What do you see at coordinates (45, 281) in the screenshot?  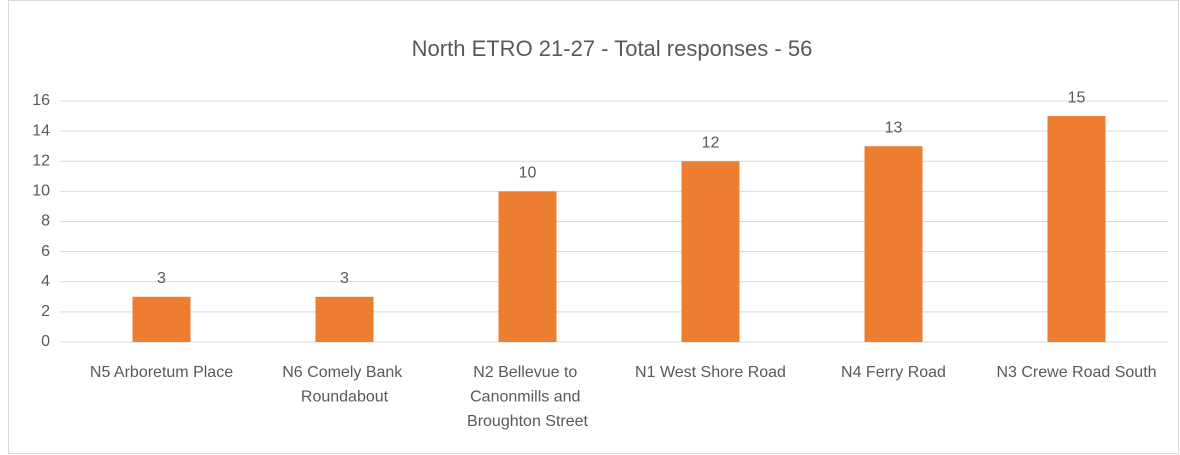 I see `y-tick-label: 4` at bounding box center [45, 281].